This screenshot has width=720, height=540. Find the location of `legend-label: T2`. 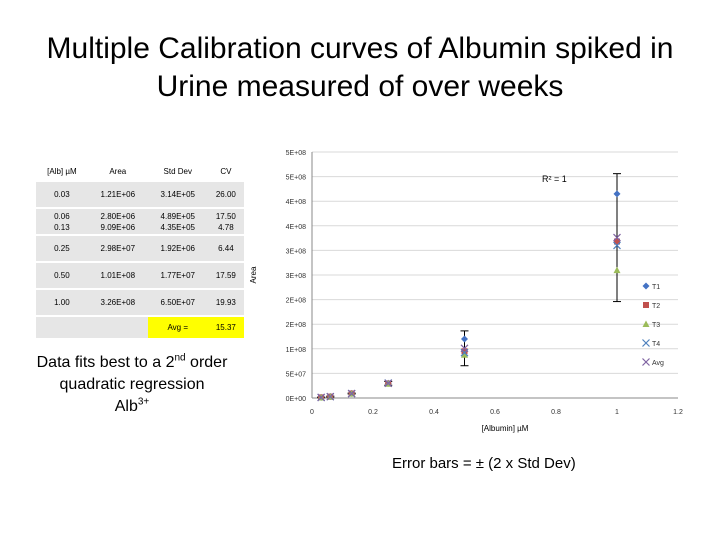

legend-label: T2 is located at coordinates (656, 306).